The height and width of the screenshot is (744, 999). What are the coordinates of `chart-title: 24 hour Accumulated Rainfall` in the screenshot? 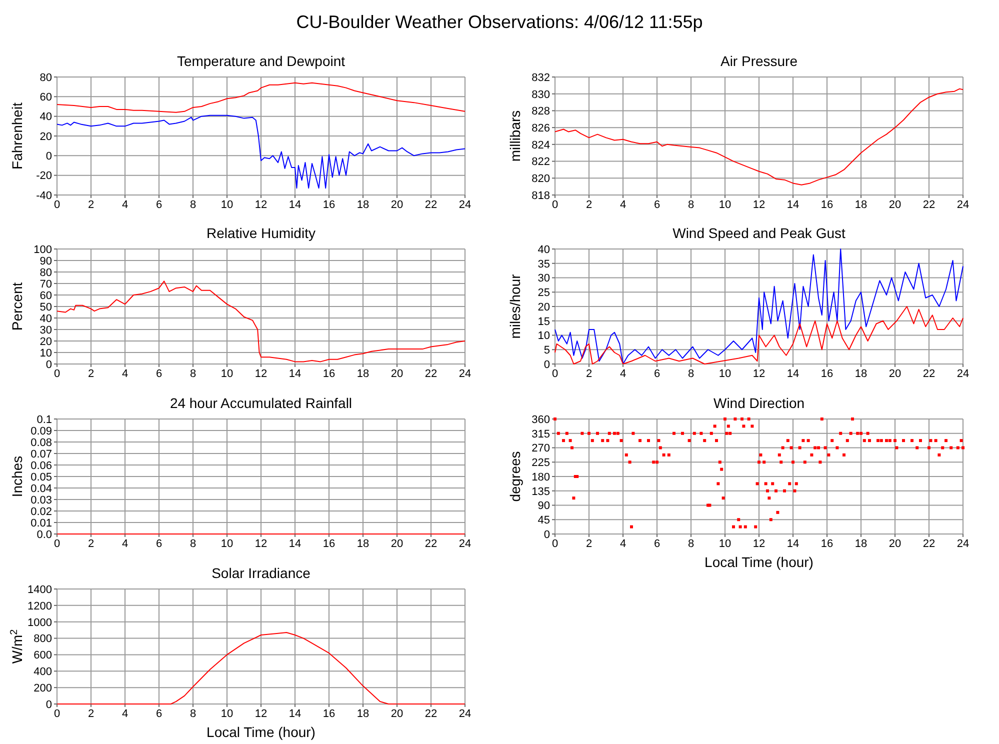 It's located at (261, 403).